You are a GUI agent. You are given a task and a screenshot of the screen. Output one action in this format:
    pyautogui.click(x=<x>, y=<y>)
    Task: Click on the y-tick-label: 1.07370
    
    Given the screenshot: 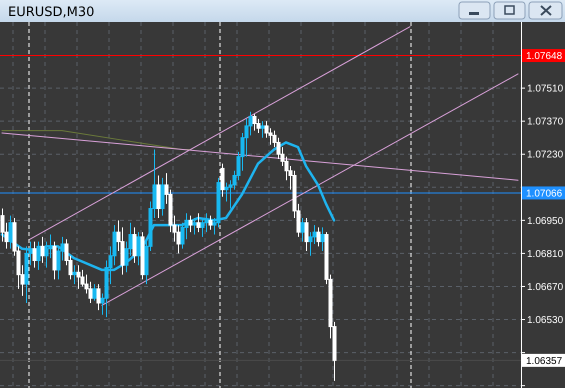 What is the action you would take?
    pyautogui.click(x=545, y=122)
    